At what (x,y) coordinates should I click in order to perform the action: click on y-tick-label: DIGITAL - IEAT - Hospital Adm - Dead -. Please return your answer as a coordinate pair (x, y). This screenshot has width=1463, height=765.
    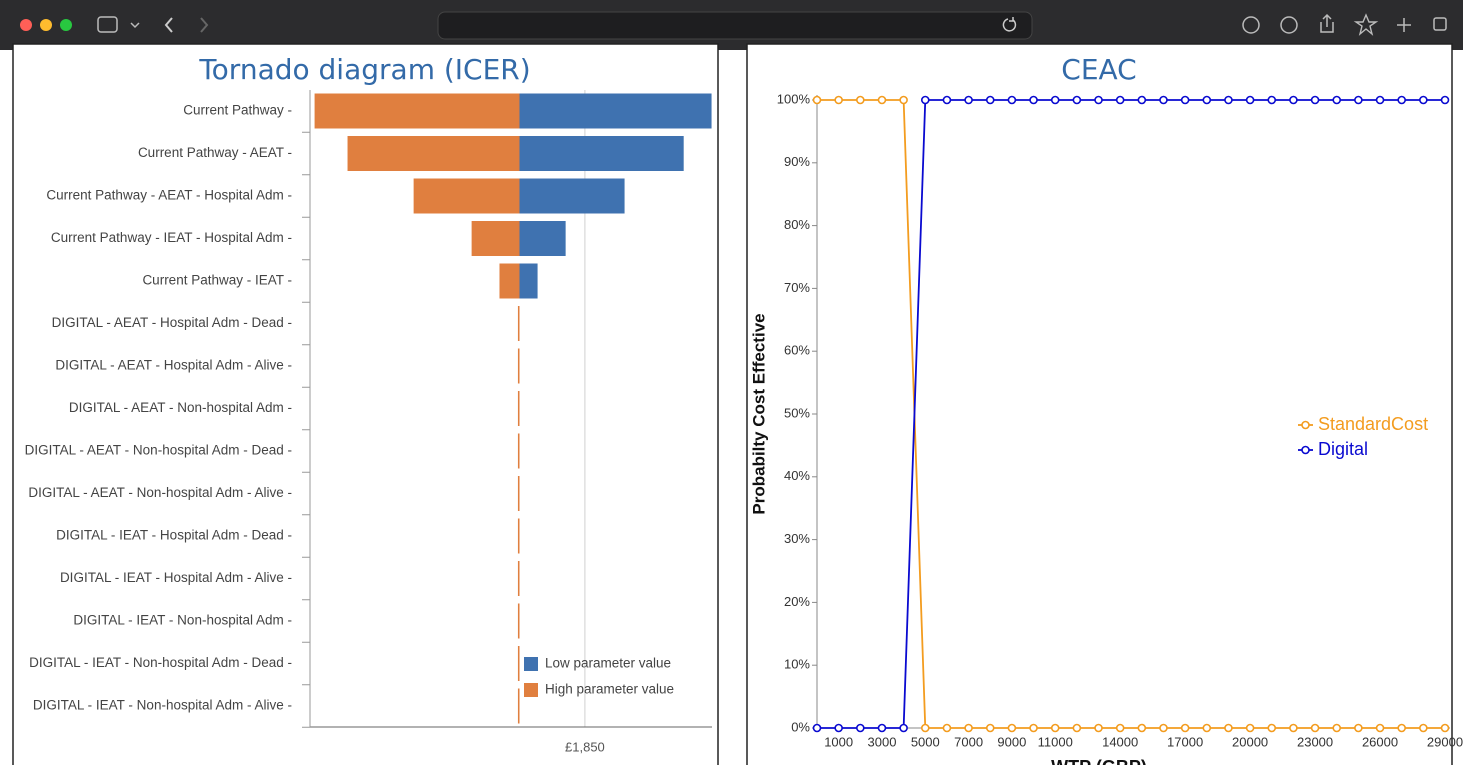
    Looking at the image, I should click on (174, 535).